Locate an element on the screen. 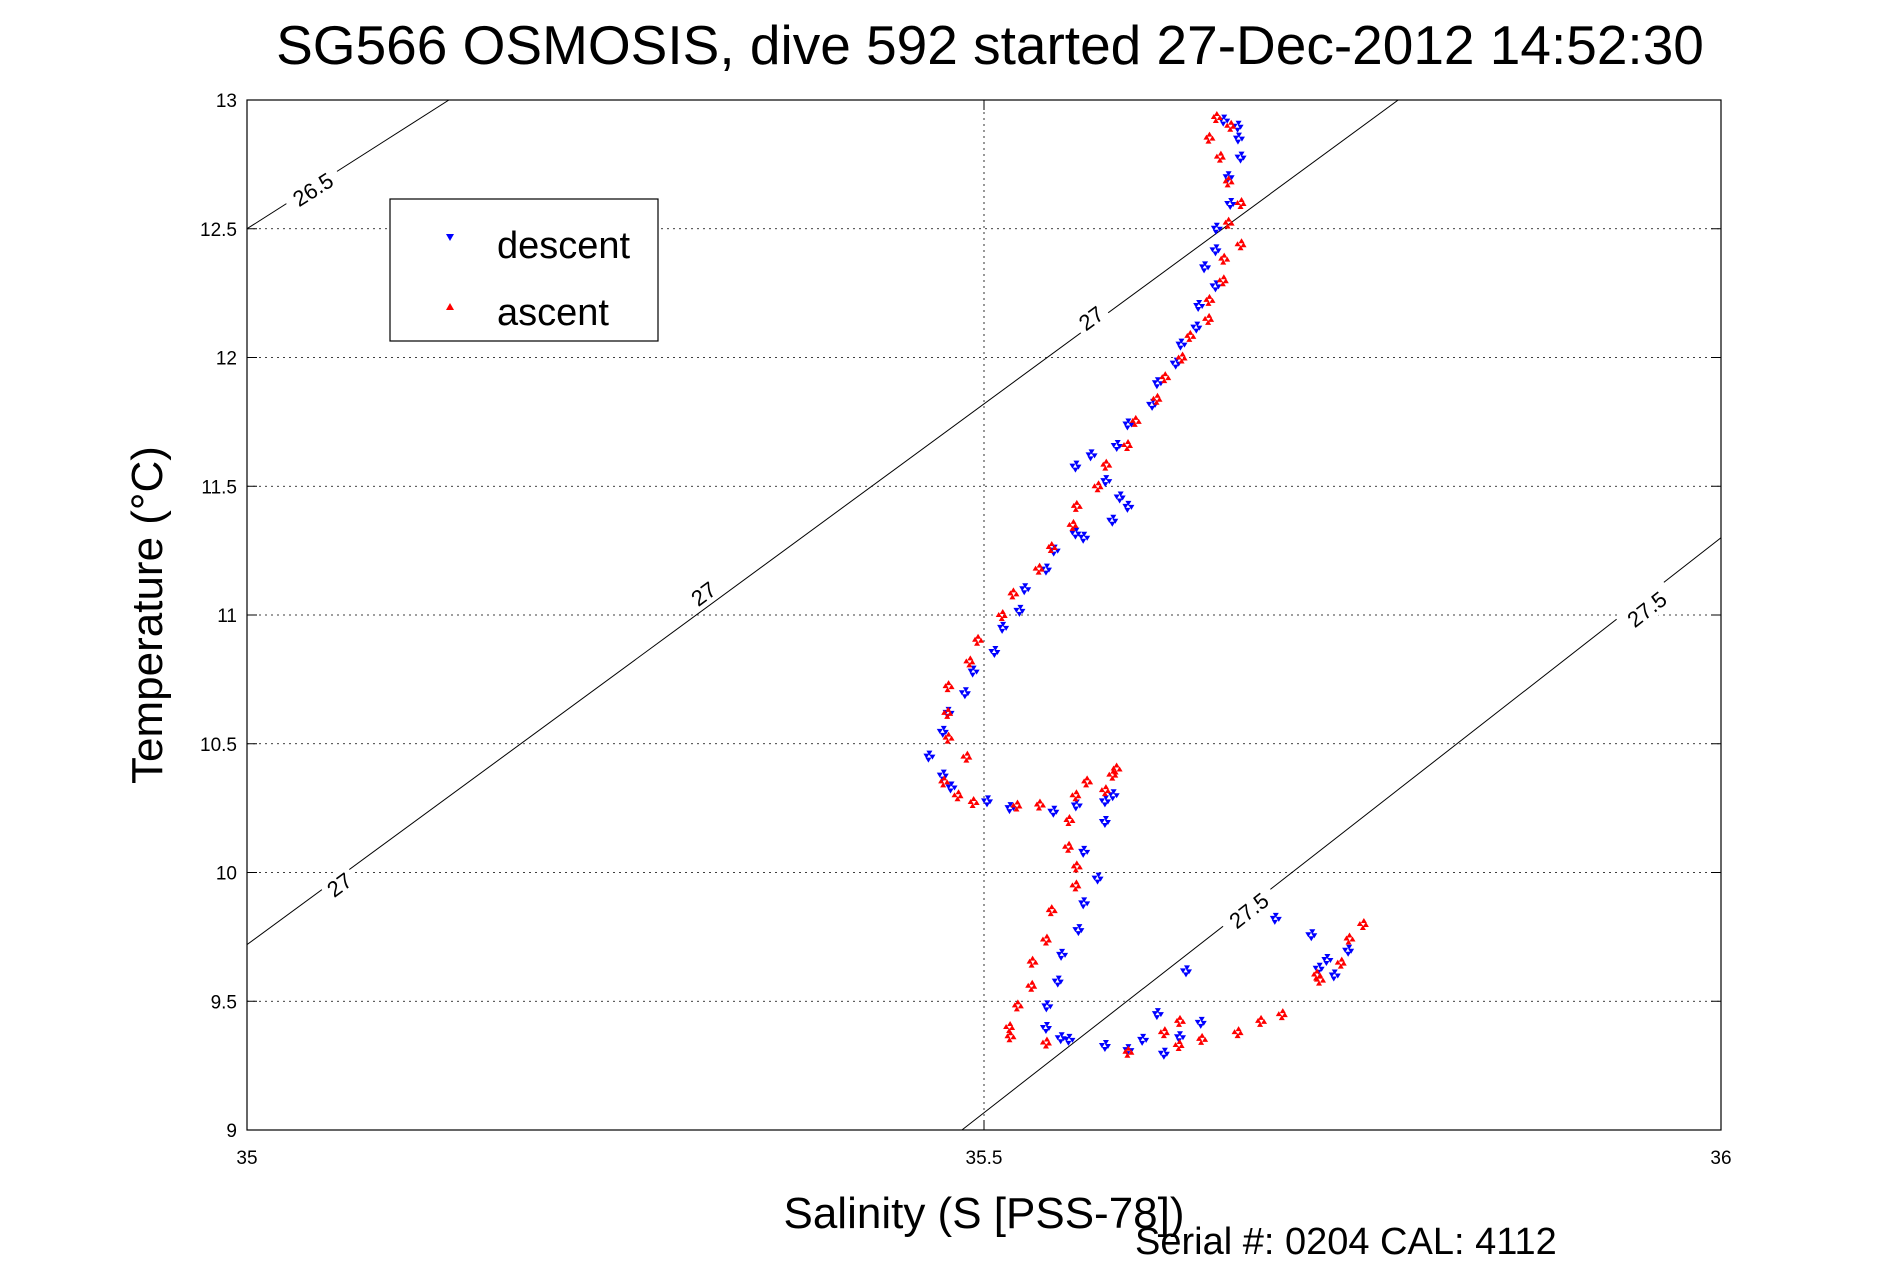 The image size is (1891, 1262). contour-label-bg is located at coordinates (1091, 318).